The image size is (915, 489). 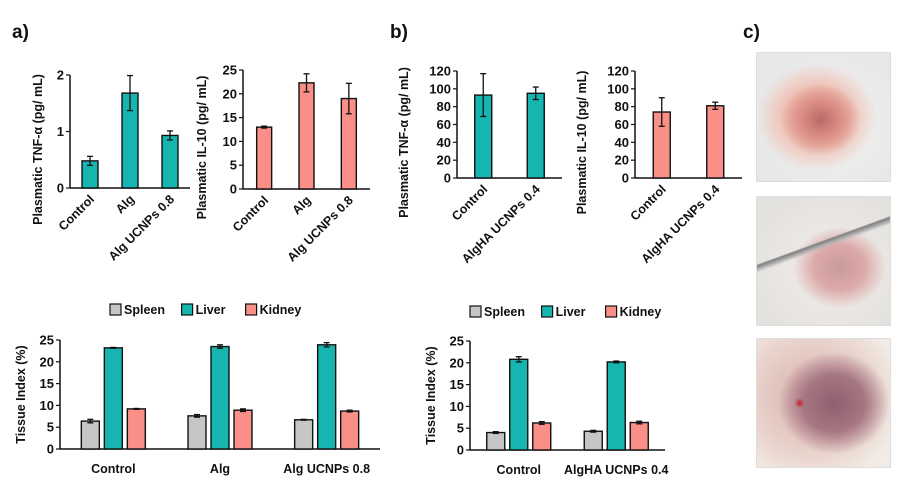 I want to click on y-tick-label: 1, so click(x=60, y=131).